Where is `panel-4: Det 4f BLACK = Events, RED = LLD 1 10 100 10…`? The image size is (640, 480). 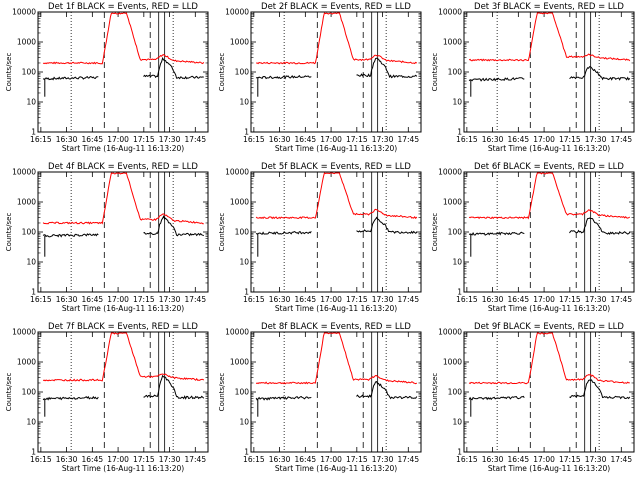 panel-4: Det 4f BLACK = Events, RED = LLD 1 10 100 10… is located at coordinates (107, 237).